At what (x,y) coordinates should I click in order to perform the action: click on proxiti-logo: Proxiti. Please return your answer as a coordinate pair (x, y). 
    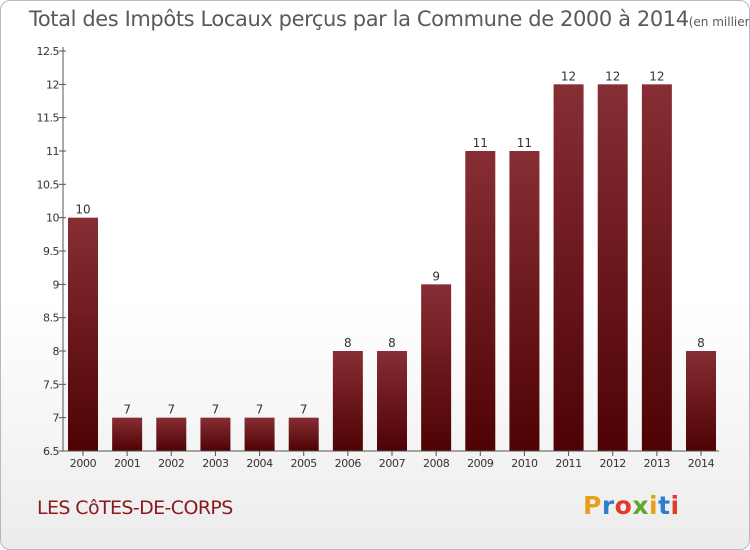
    Looking at the image, I should click on (631, 505).